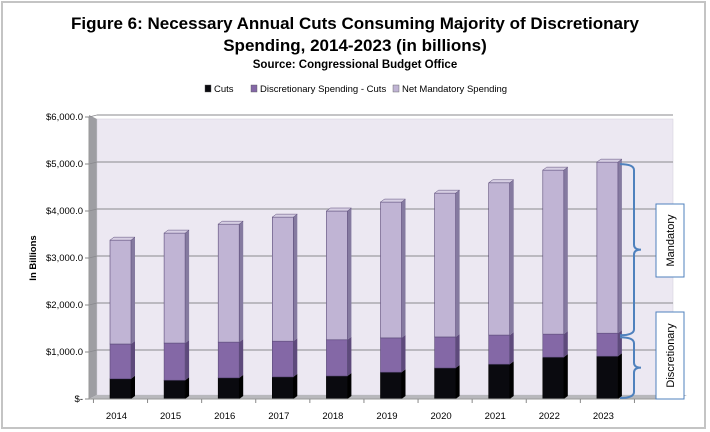 The image size is (710, 432). Describe the element at coordinates (64, 258) in the screenshot. I see `y-tick-label: $3,000.0` at that location.